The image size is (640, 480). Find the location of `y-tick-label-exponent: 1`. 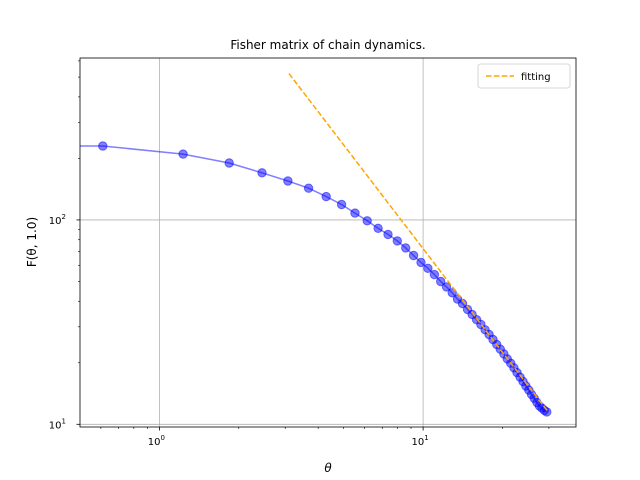

y-tick-label-exponent: 1 is located at coordinates (64, 421).